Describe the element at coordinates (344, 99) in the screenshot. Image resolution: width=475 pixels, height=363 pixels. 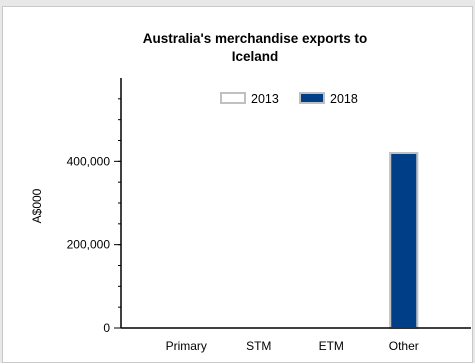
I see `legend-label-2018: 2018` at that location.